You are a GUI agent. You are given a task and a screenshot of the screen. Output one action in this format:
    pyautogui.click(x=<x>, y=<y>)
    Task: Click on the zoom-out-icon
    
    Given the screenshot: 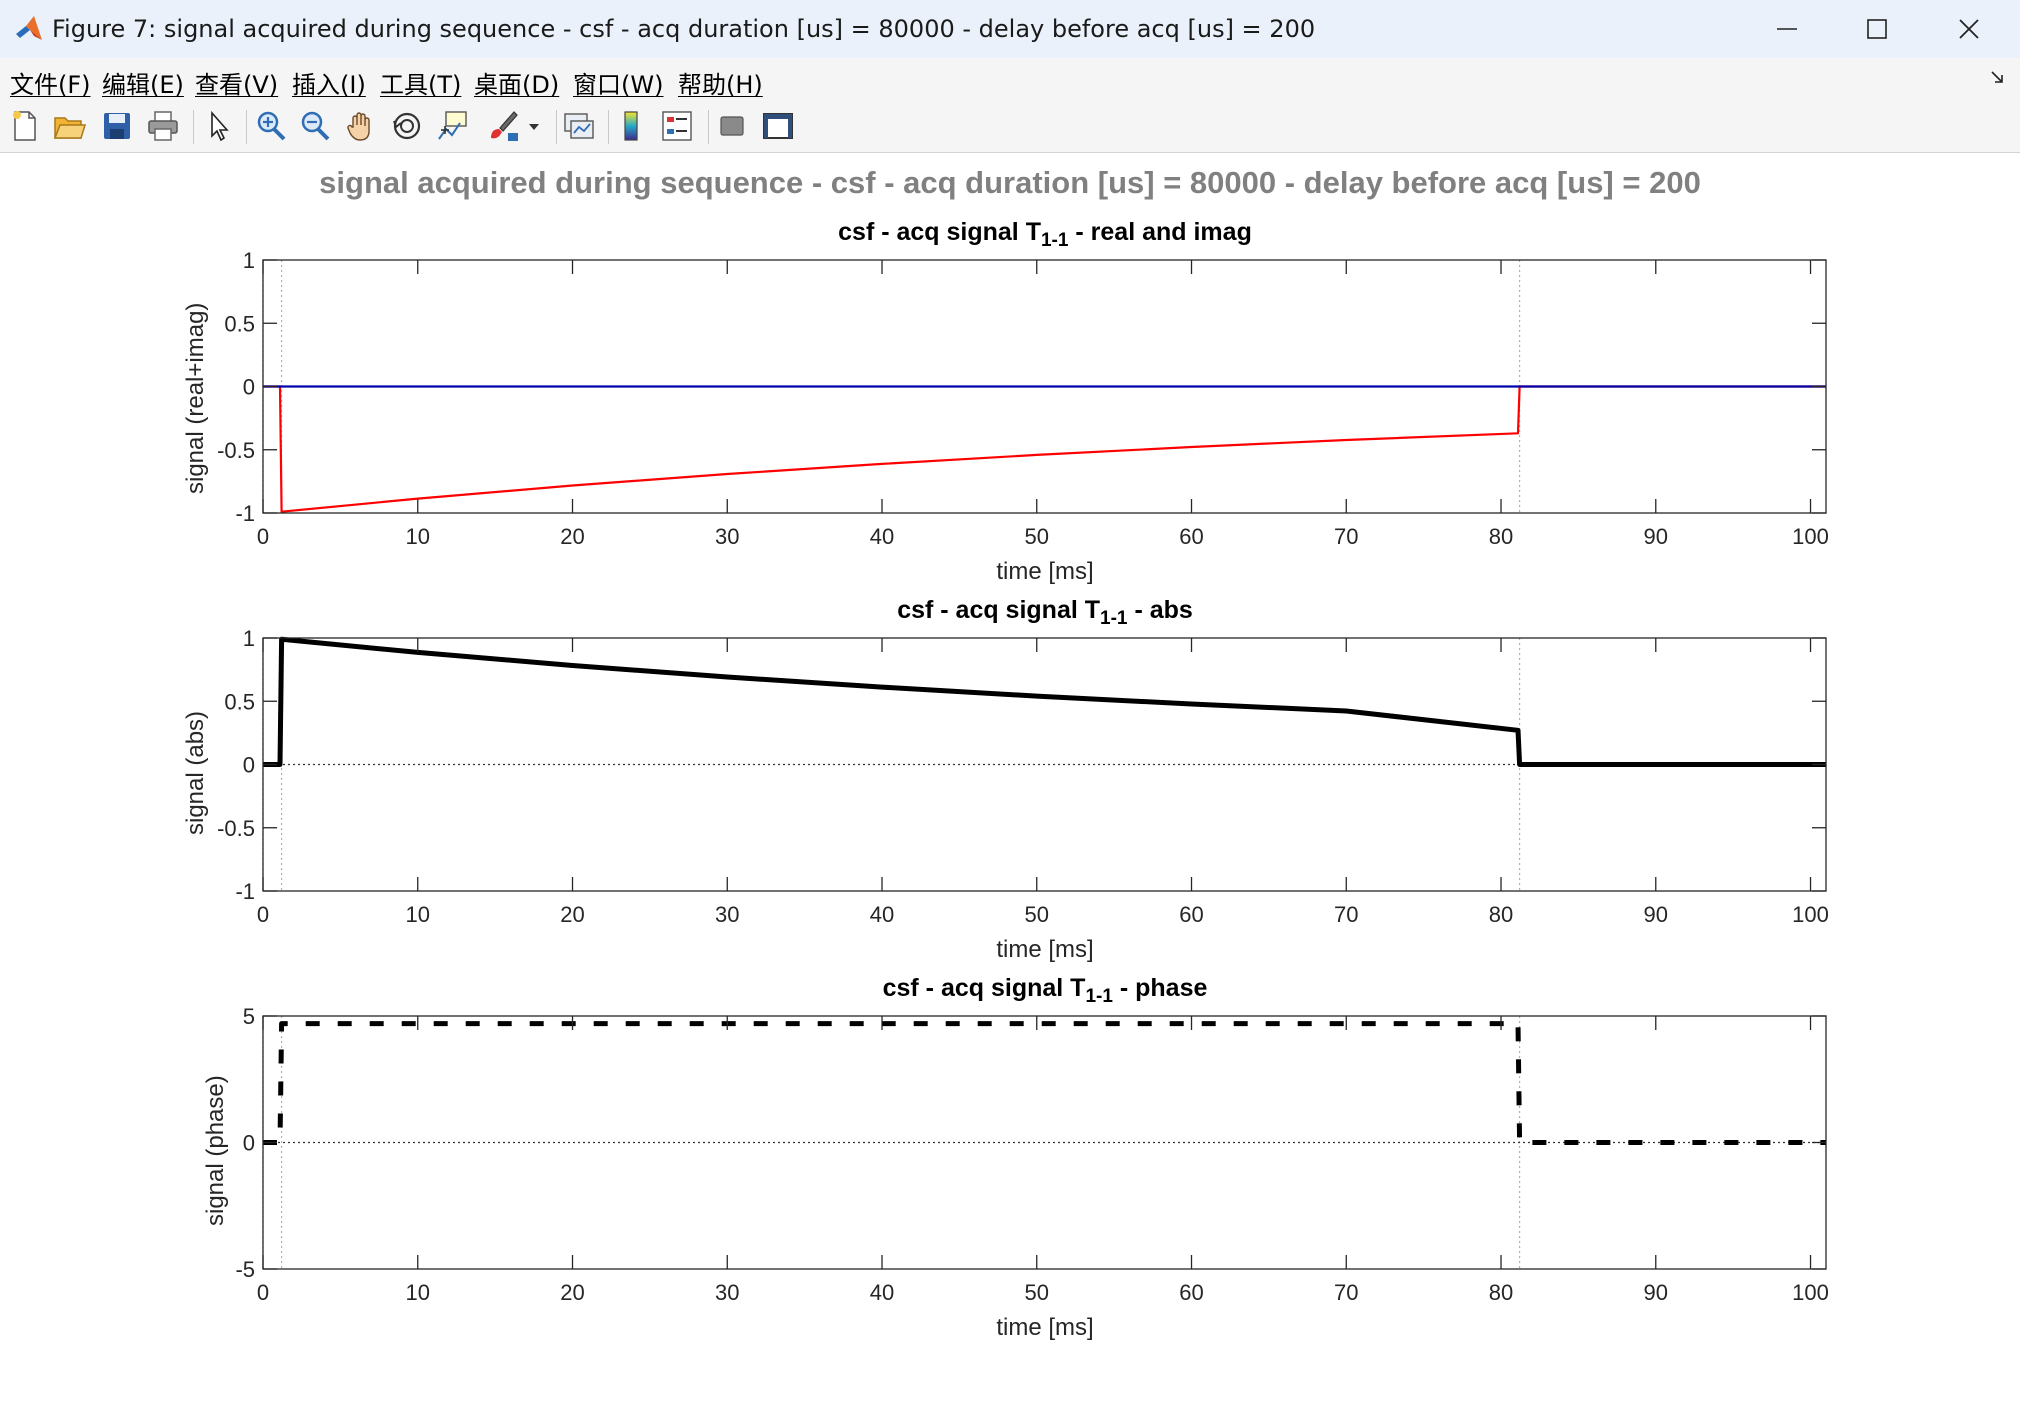 What is the action you would take?
    pyautogui.click(x=315, y=126)
    